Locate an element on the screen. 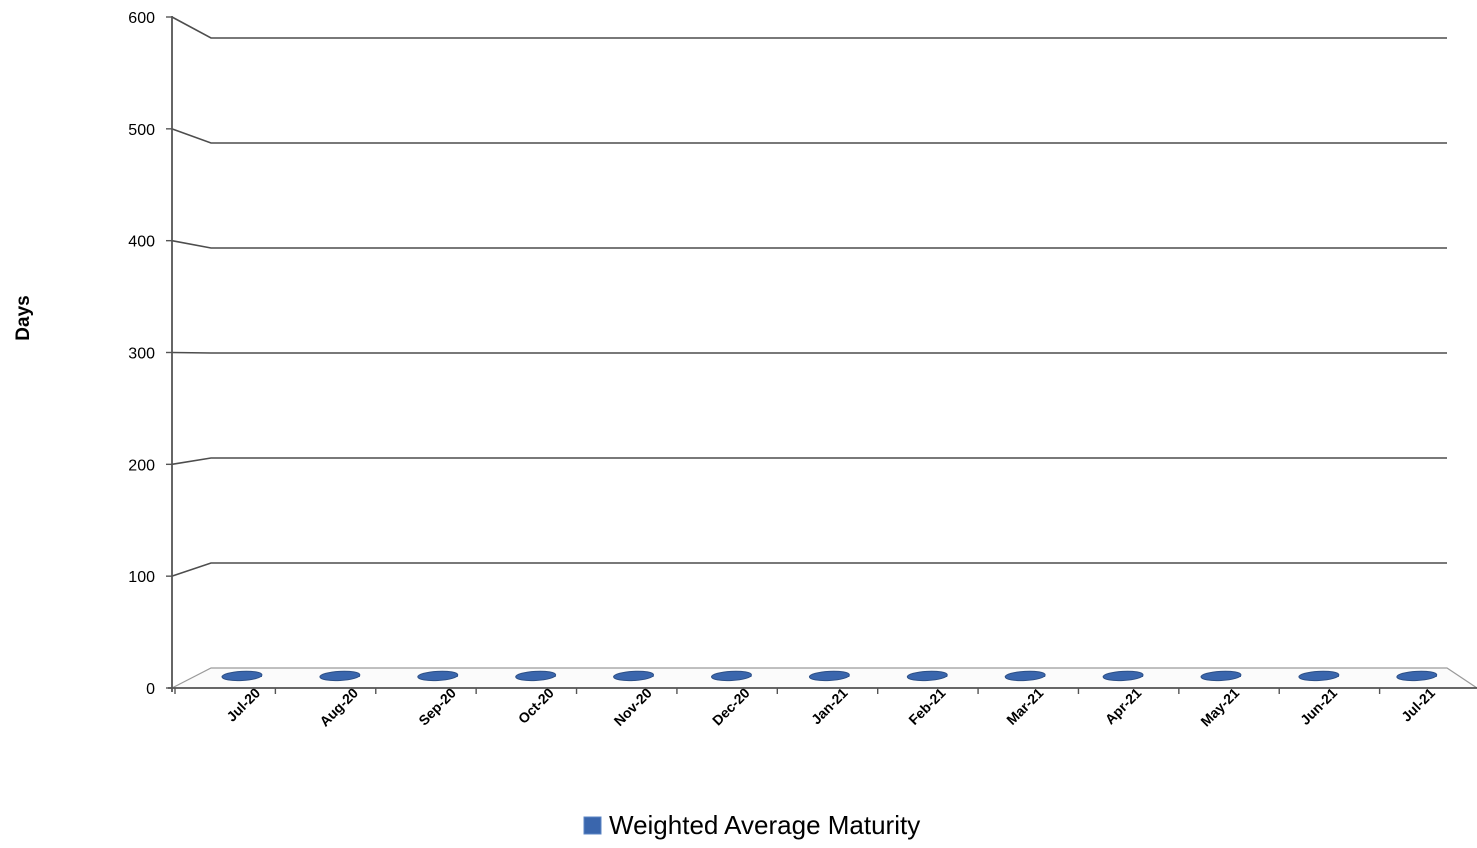 This screenshot has width=1477, height=848. x-tick-label: Oct-20 is located at coordinates (536, 706).